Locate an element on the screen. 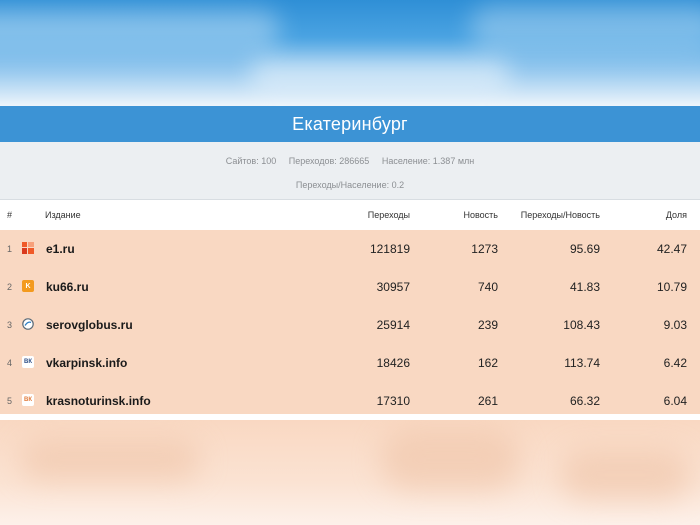 This screenshot has width=700, height=525. row-site-link: serovglobus.ru is located at coordinates (89, 325).